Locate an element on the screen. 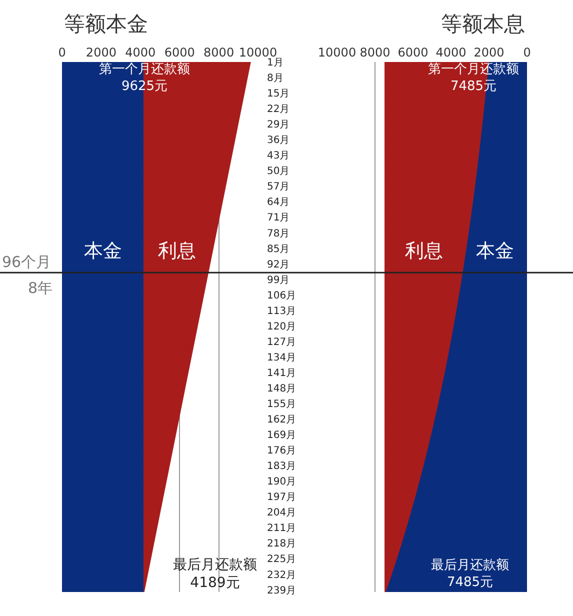 This screenshot has width=573, height=616. y-tick-label: 155月 is located at coordinates (281, 404).